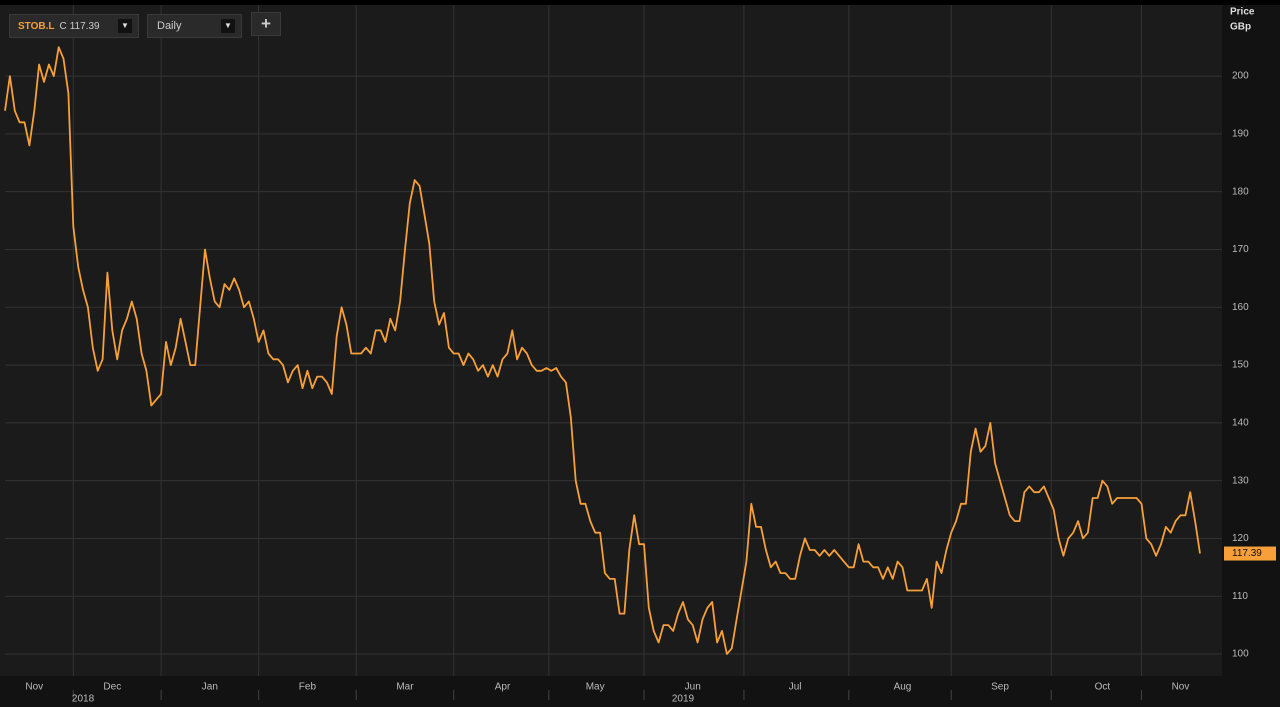 The image size is (1280, 707). Describe the element at coordinates (1240, 27) in the screenshot. I see `y-axis-unit: GBp` at that location.